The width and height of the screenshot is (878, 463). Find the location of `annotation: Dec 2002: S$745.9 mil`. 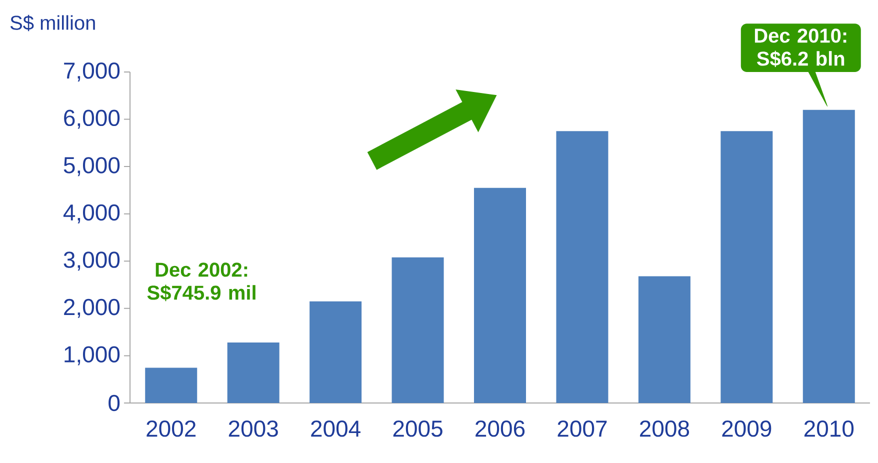

annotation: Dec 2002: S$745.9 mil is located at coordinates (201, 282).